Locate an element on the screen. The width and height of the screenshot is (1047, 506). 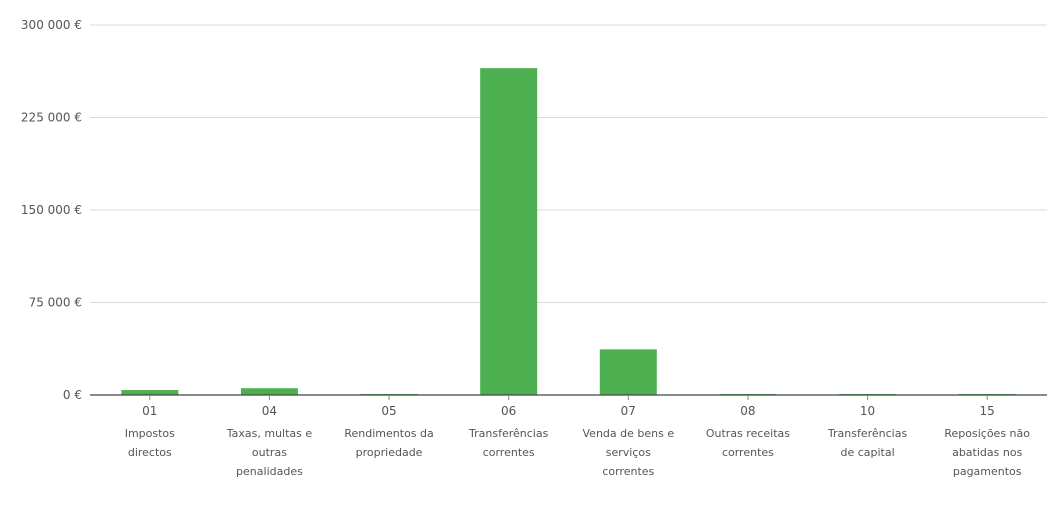
x-category-label: pagamentos is located at coordinates (987, 471).